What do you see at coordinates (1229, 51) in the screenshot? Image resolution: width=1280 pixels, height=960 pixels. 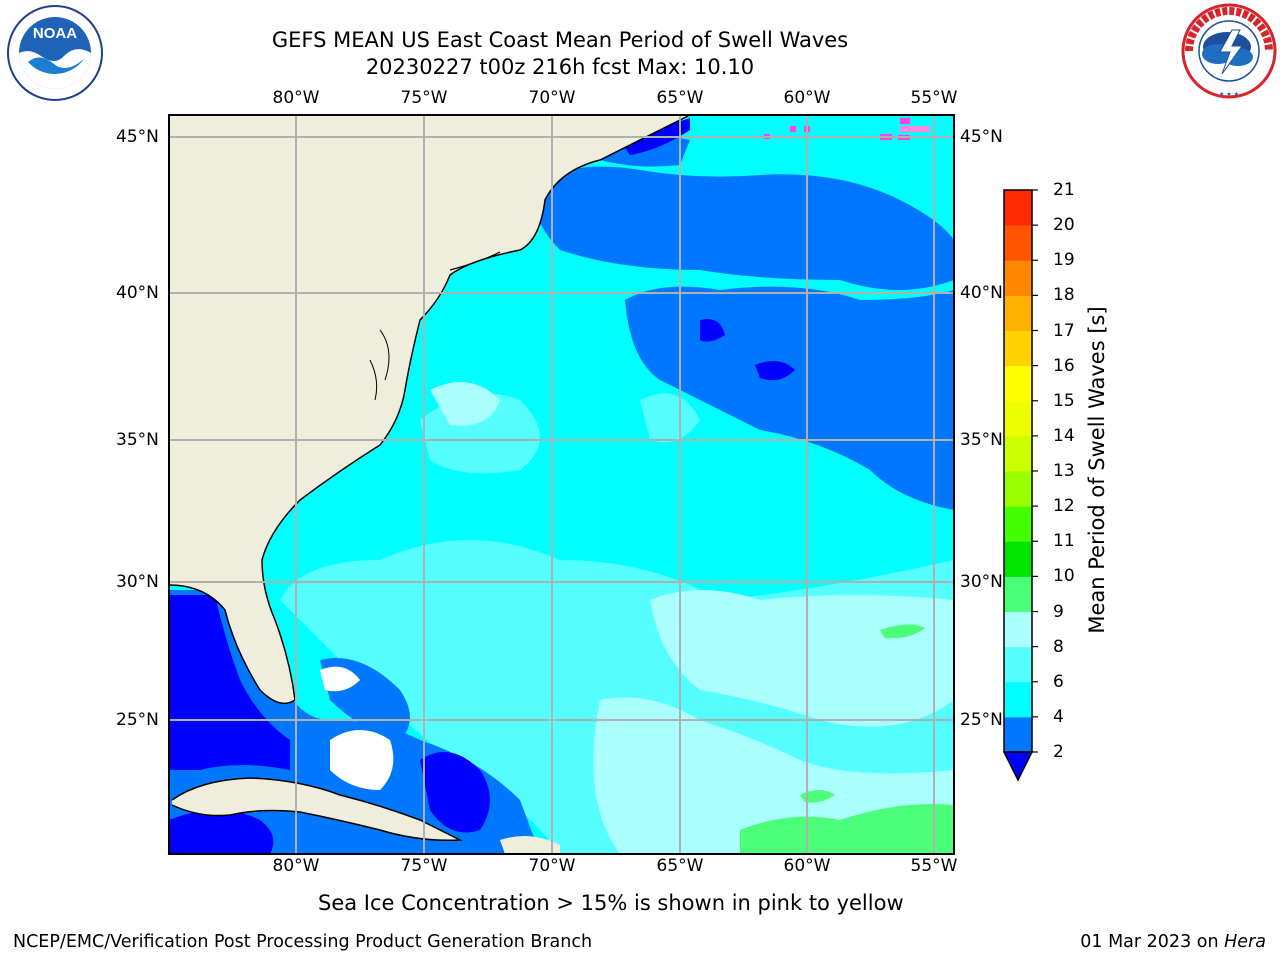 I see `nws-logo: ★ ★ ★` at bounding box center [1229, 51].